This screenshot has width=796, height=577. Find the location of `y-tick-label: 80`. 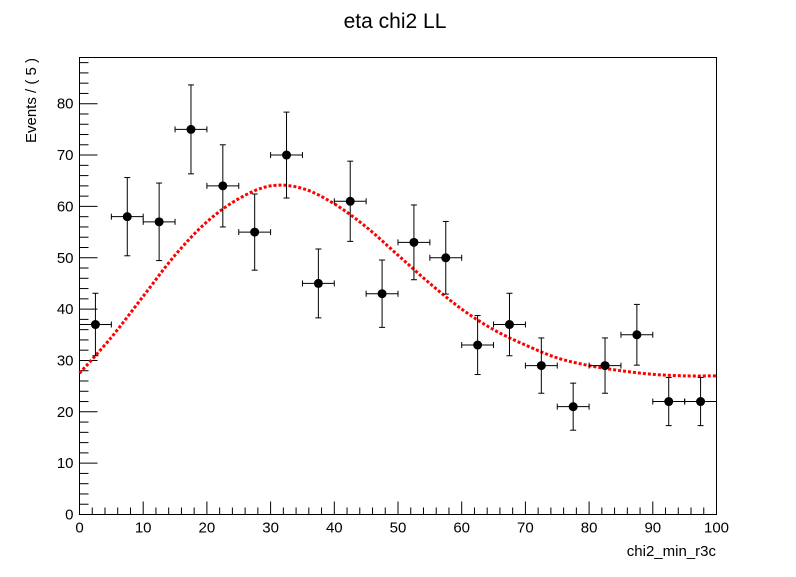

y-tick-label: 80 is located at coordinates (65, 104).